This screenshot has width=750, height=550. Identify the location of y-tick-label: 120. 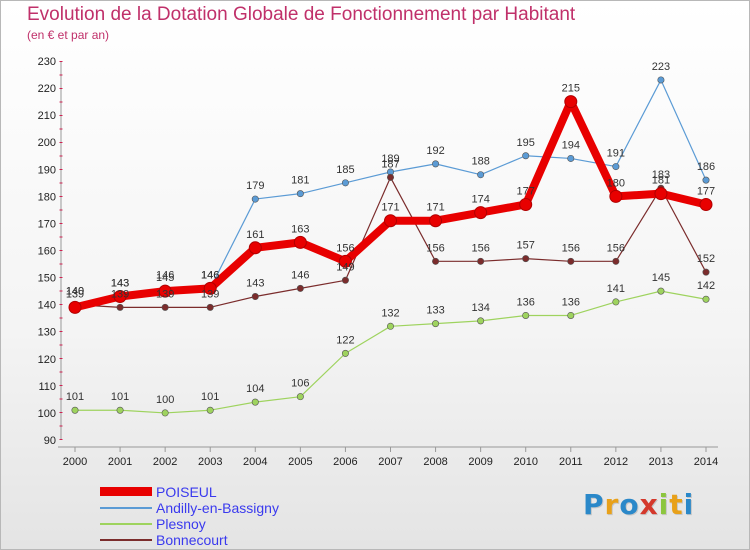
(47, 360).